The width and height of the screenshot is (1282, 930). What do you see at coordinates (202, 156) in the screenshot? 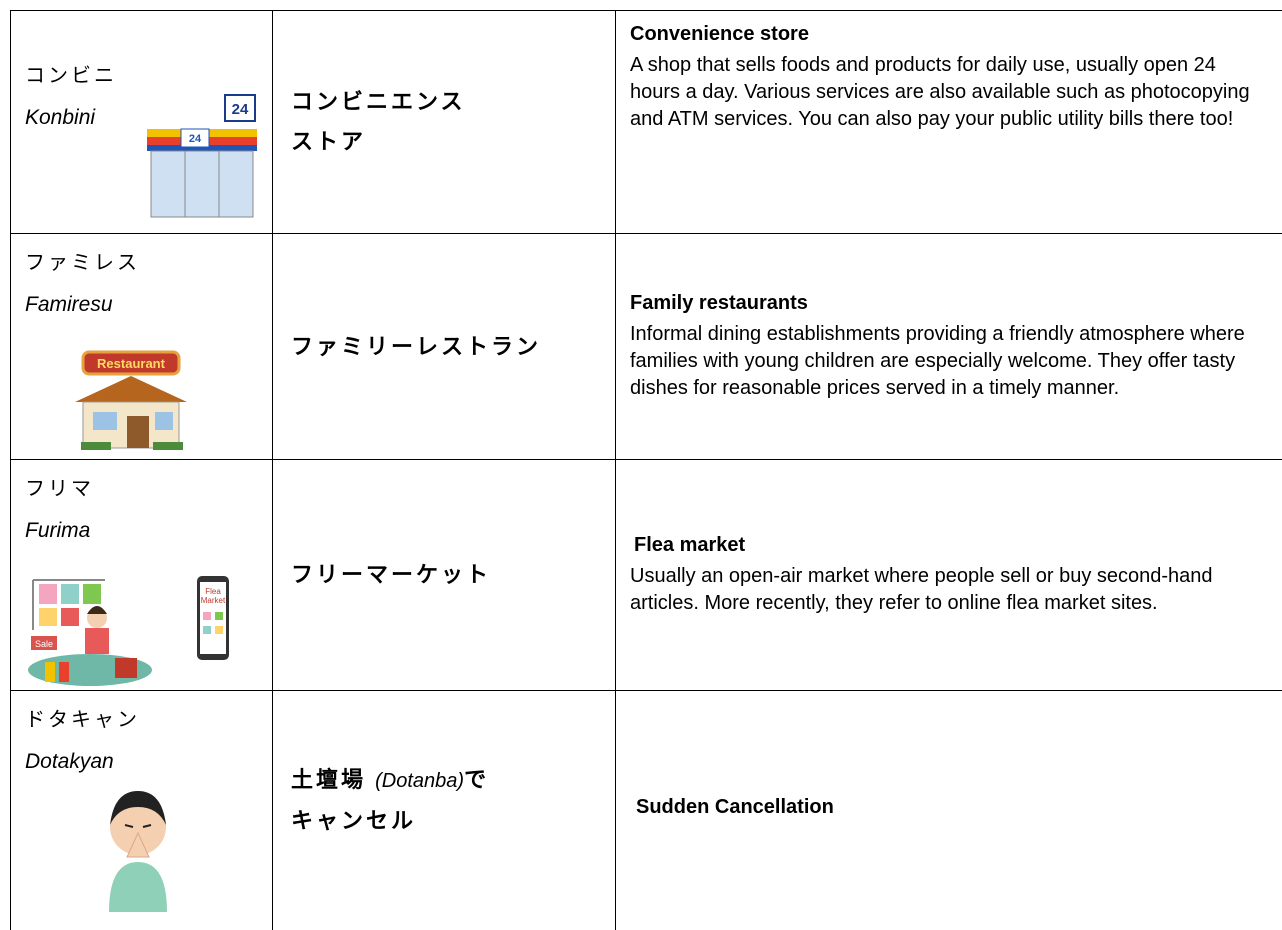
I see `store-icon: 24 24` at bounding box center [202, 156].